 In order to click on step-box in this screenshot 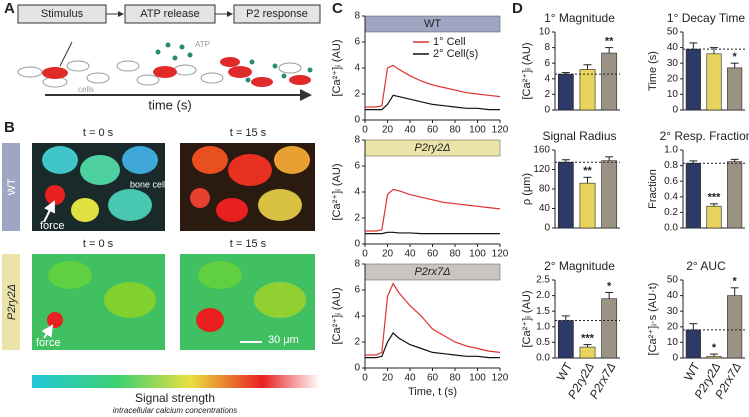, I will do `click(277, 14)`.